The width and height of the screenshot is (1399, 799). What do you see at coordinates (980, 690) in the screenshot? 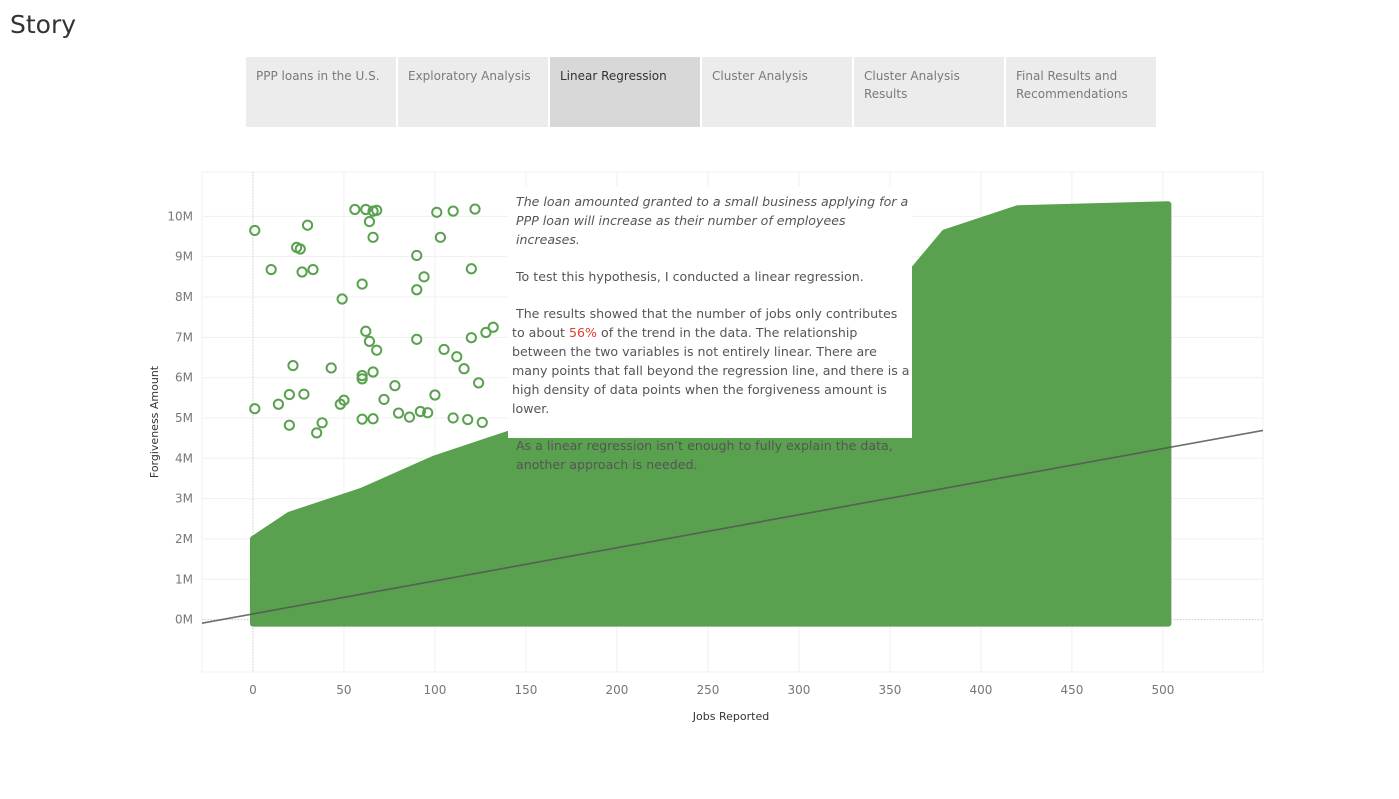
I see `x-tick-label: 400` at bounding box center [980, 690].